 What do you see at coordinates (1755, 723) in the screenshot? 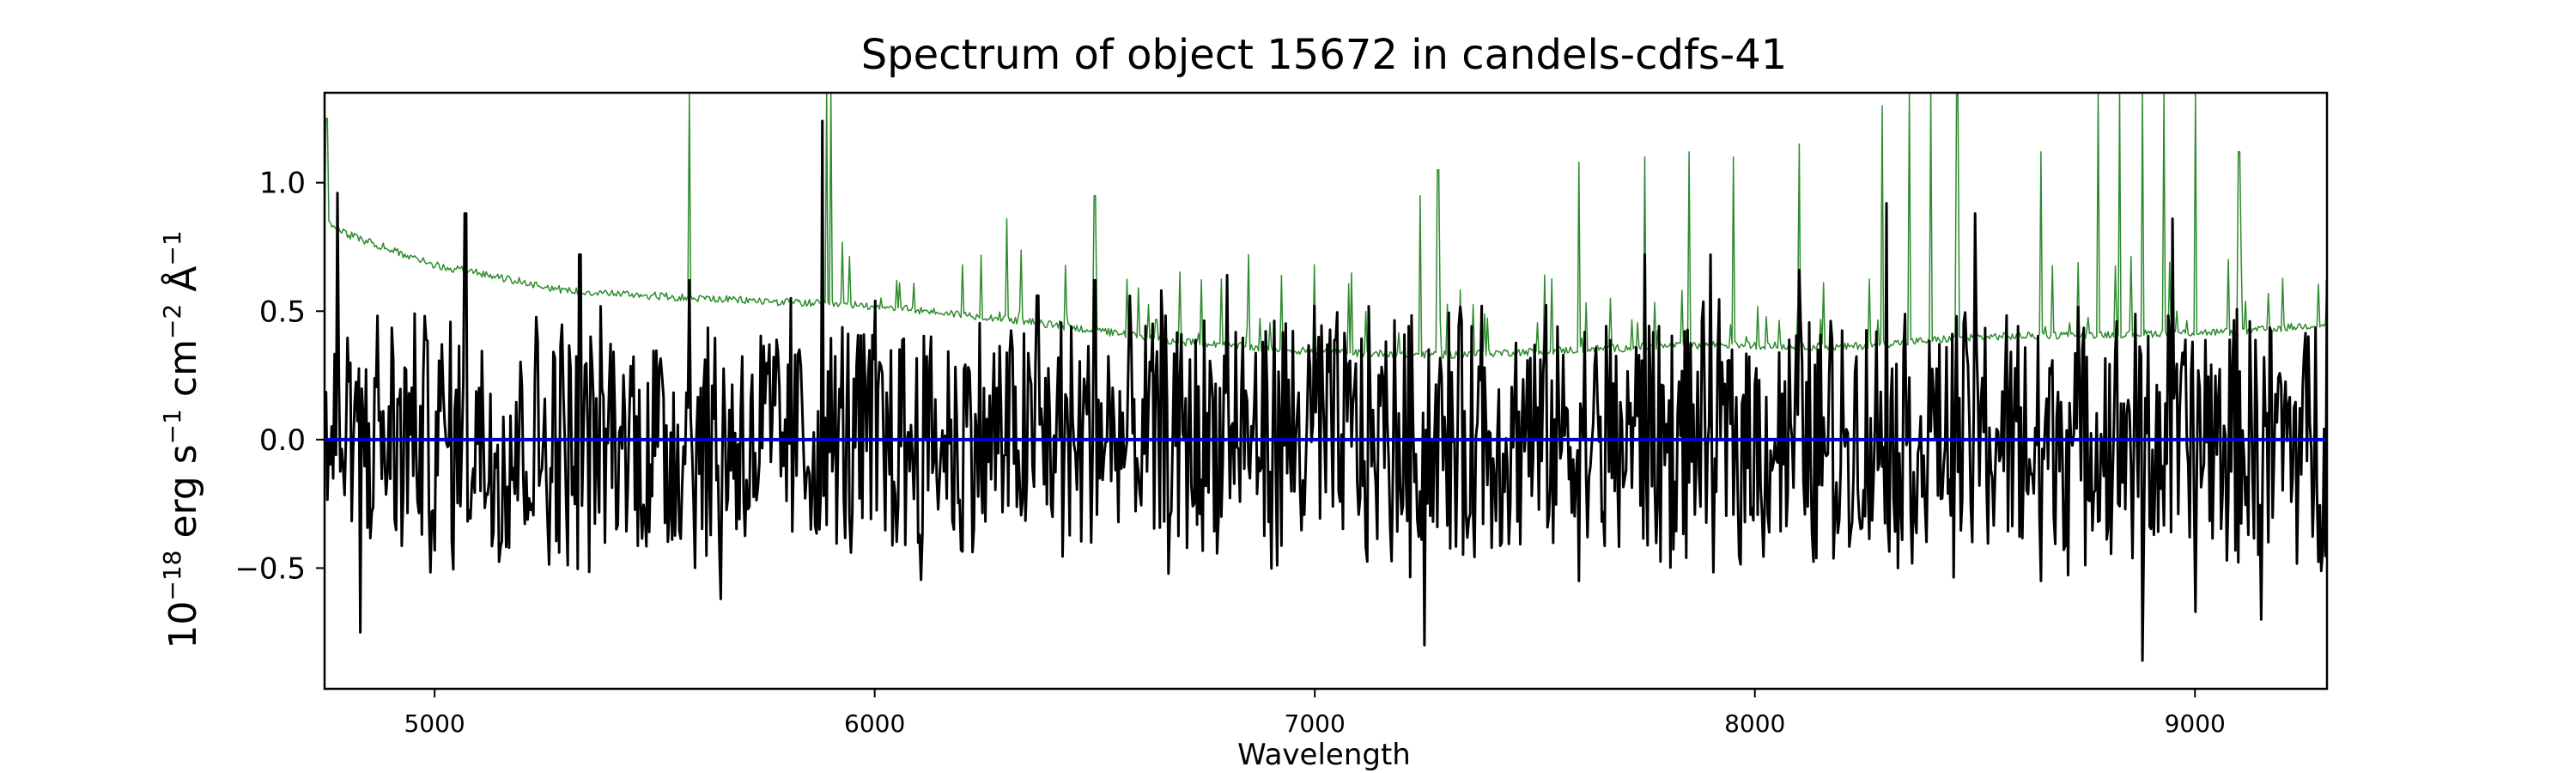
I see `x-tick-label: 8000` at bounding box center [1755, 723].